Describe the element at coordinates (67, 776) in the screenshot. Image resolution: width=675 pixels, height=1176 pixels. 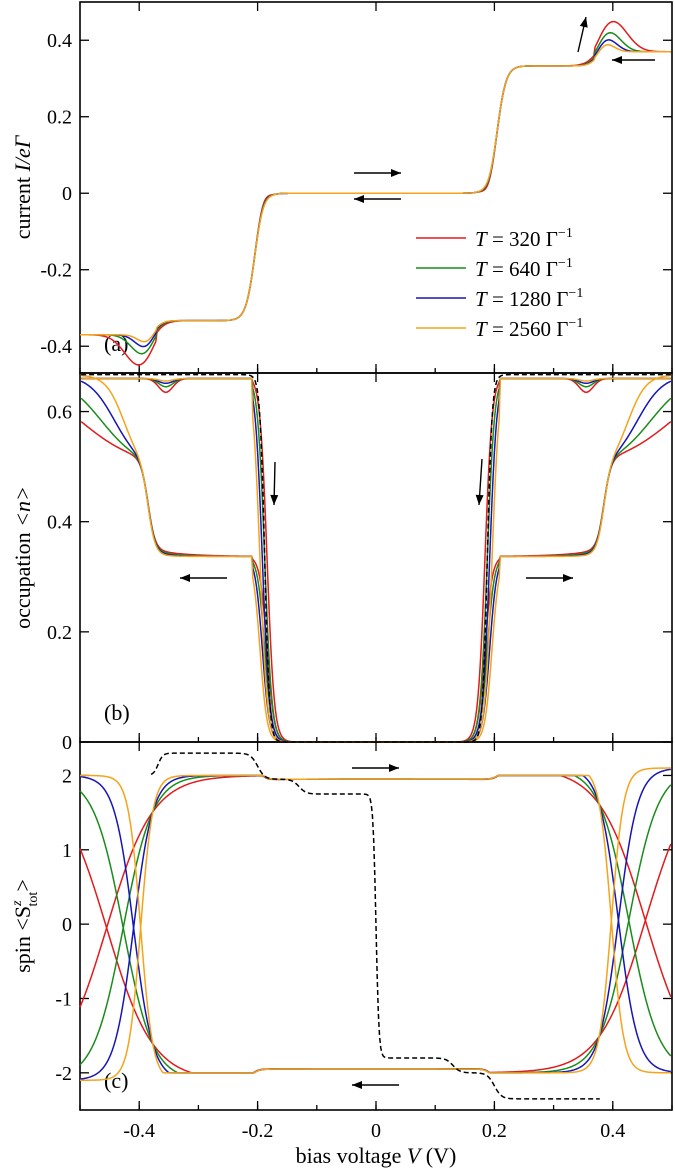
I see `y-tick-label: 2` at that location.